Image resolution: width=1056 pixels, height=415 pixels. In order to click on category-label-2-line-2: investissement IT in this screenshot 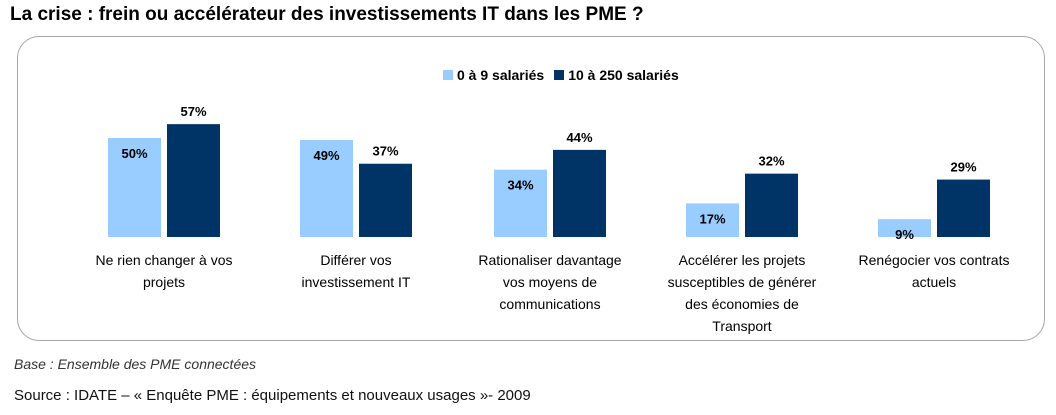, I will do `click(356, 282)`.